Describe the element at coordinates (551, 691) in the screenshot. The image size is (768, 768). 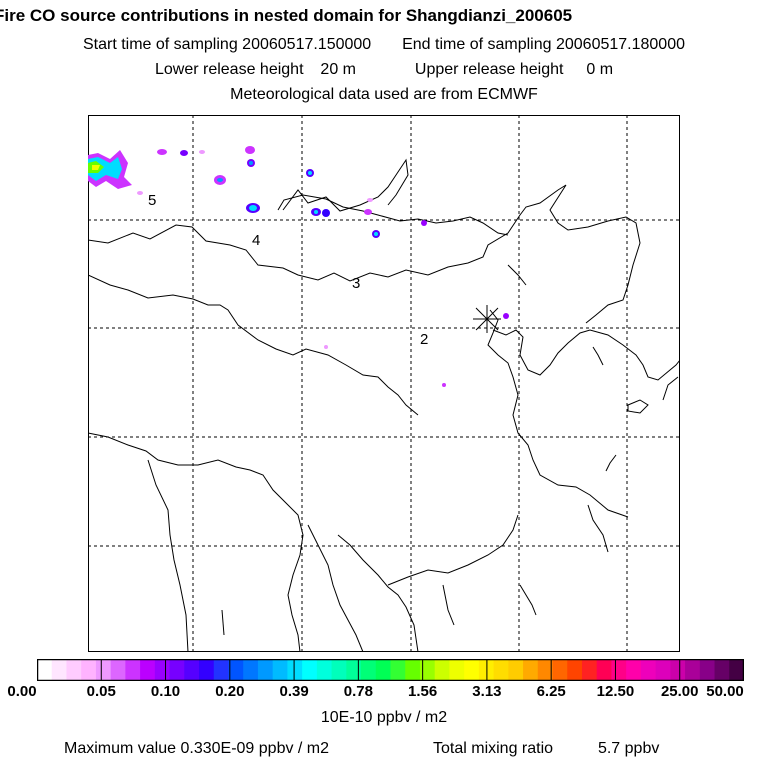
I see `colorbar-tick-label: 6.25` at that location.